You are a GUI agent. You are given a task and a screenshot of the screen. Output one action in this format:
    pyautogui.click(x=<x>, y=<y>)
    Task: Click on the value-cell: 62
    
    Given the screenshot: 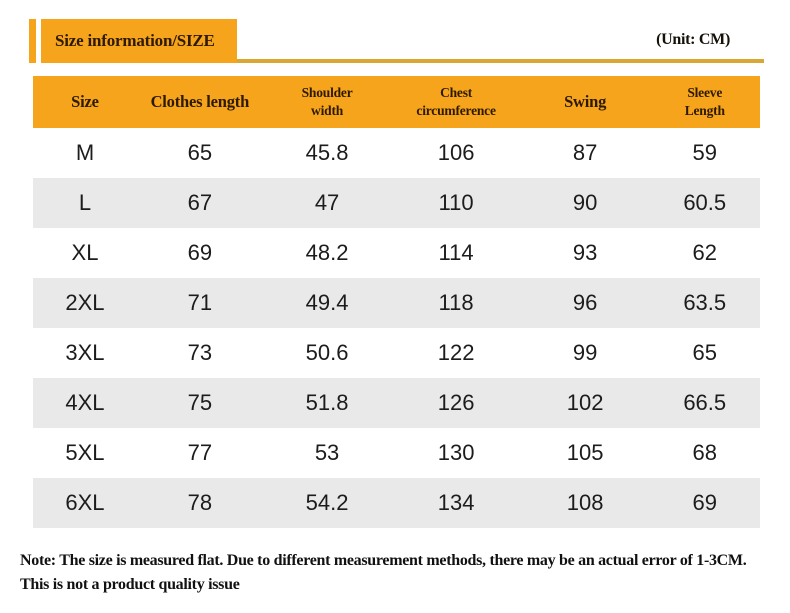 What is the action you would take?
    pyautogui.click(x=704, y=252)
    